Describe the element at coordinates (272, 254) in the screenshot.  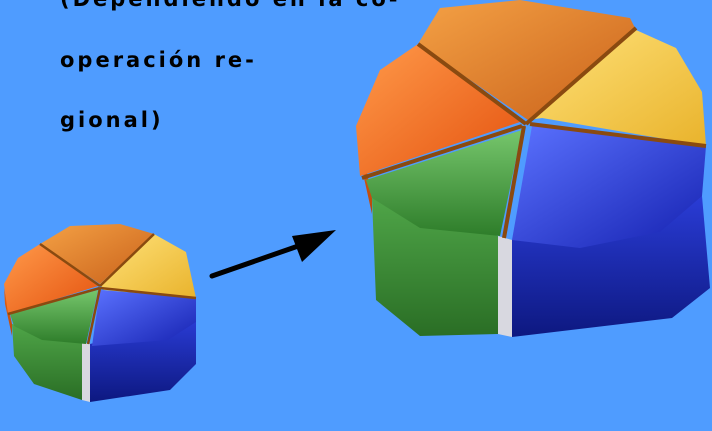
I see `growth-arrow` at that location.